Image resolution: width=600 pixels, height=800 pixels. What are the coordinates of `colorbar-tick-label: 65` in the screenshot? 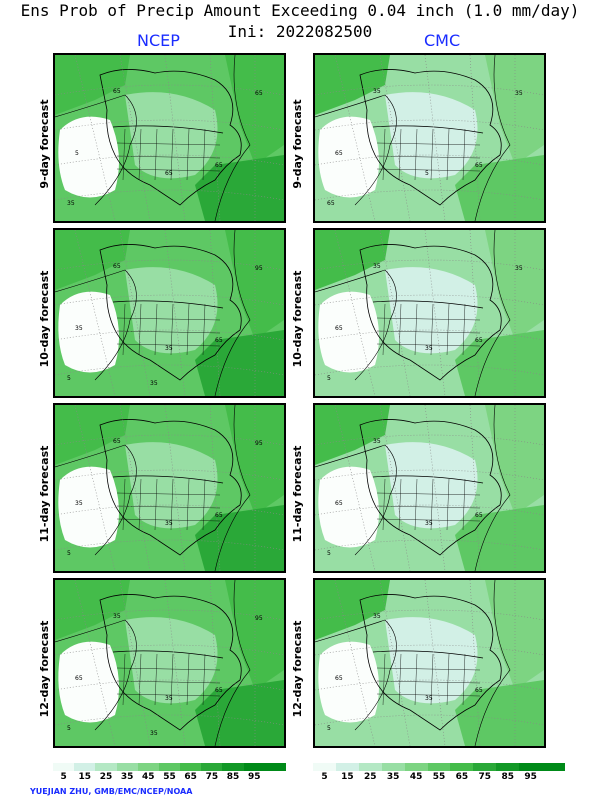 It's located at (190, 777).